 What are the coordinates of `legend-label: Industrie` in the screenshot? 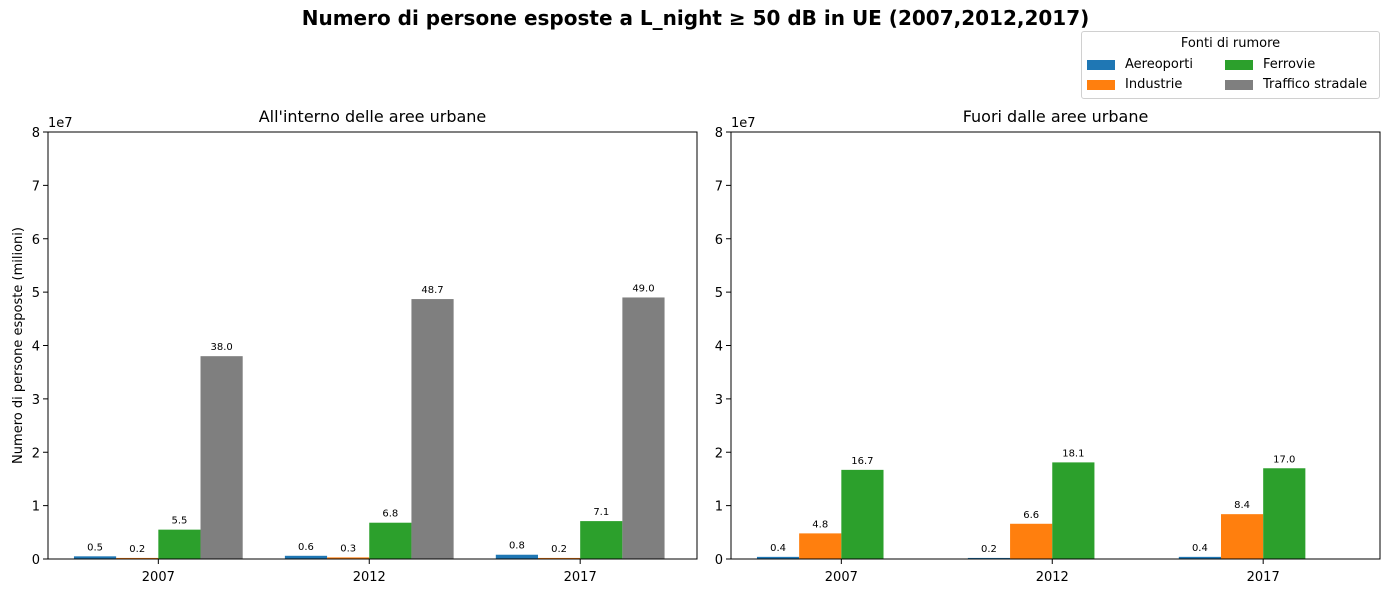 It's located at (1154, 84).